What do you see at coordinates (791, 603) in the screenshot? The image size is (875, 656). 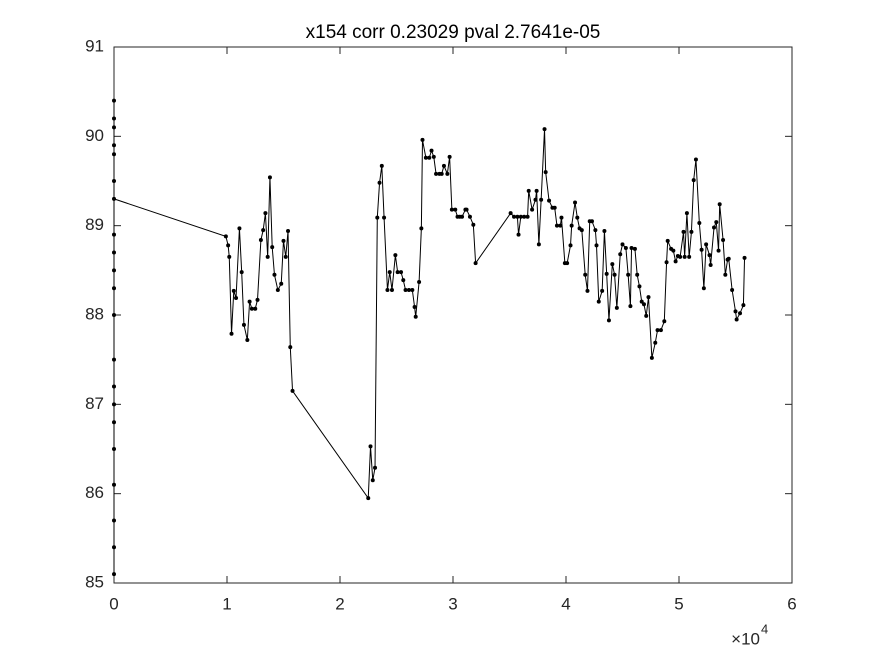 I see `x-tick-label: 6` at bounding box center [791, 603].